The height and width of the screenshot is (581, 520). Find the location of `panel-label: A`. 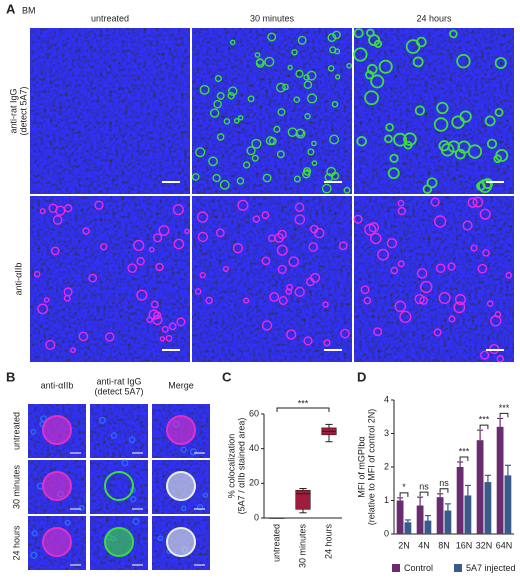

panel-label: A is located at coordinates (11, 8).